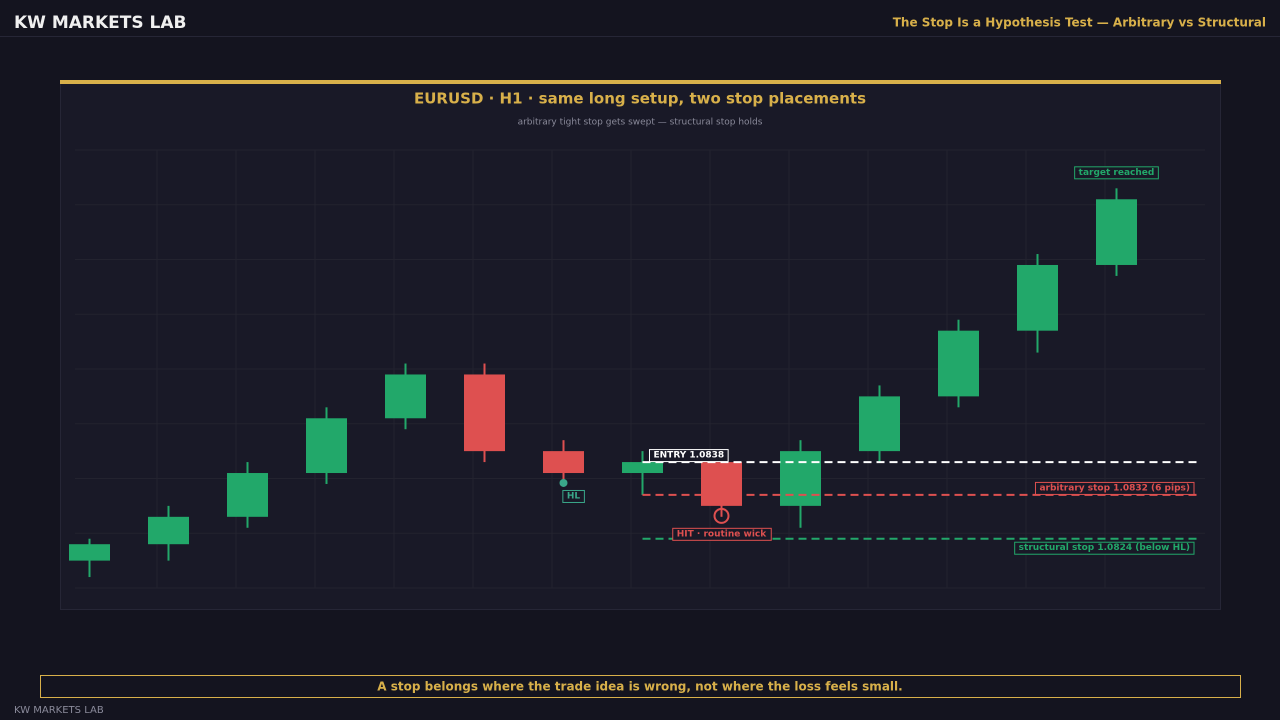 This screenshot has width=1280, height=720. I want to click on arbitrary-stop-label: arbitrary stop 1.0832 (6 pips), so click(1114, 488).